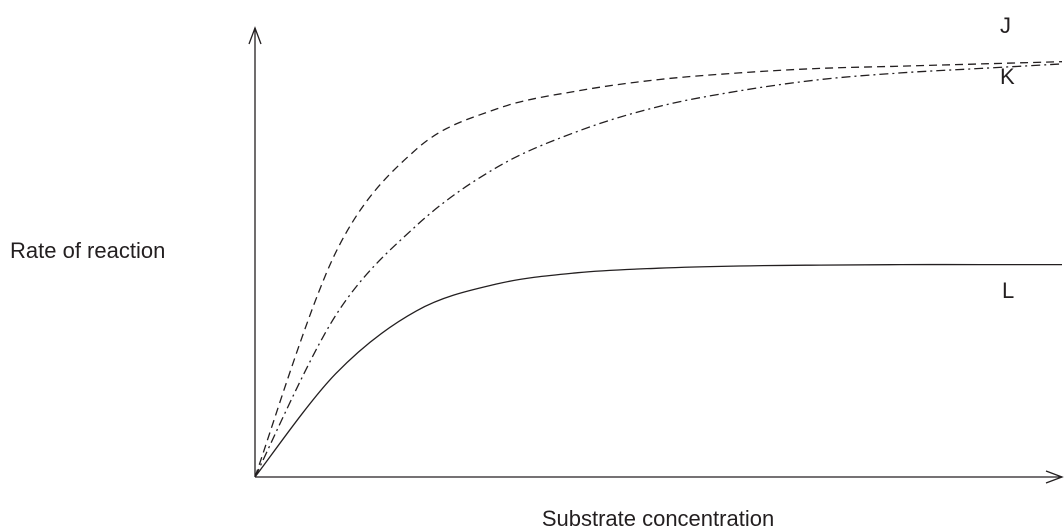 This screenshot has height=531, width=1064. Describe the element at coordinates (659, 477) in the screenshot. I see `x-axis` at that location.